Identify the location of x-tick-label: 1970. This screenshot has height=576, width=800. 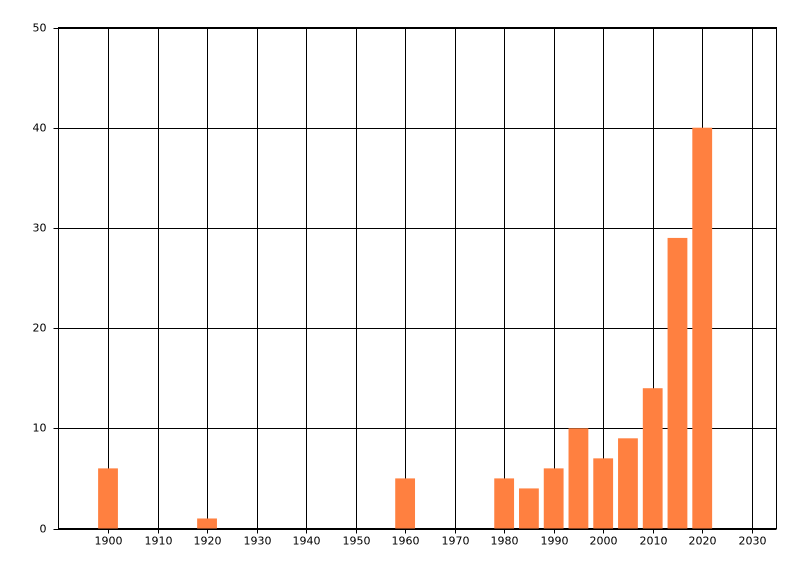
(456, 541).